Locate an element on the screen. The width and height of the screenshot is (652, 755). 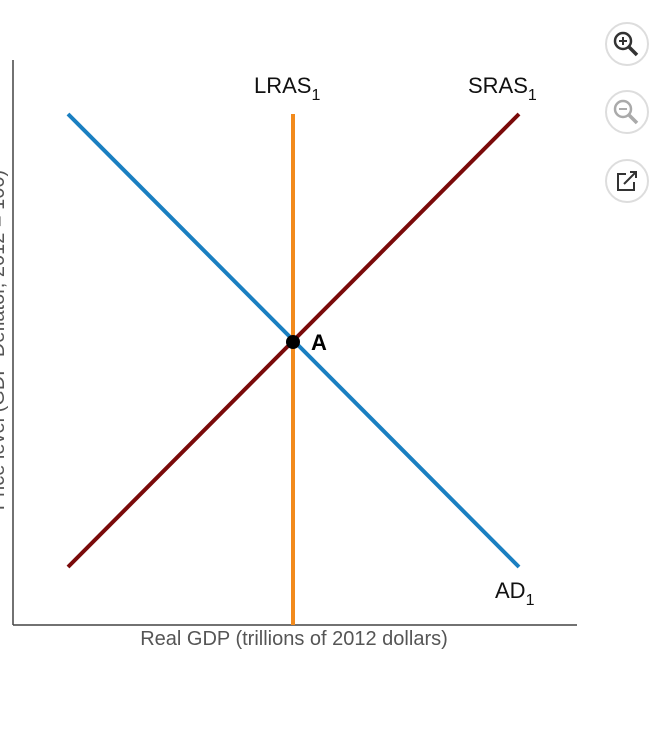
zoom-in-button is located at coordinates (627, 44).